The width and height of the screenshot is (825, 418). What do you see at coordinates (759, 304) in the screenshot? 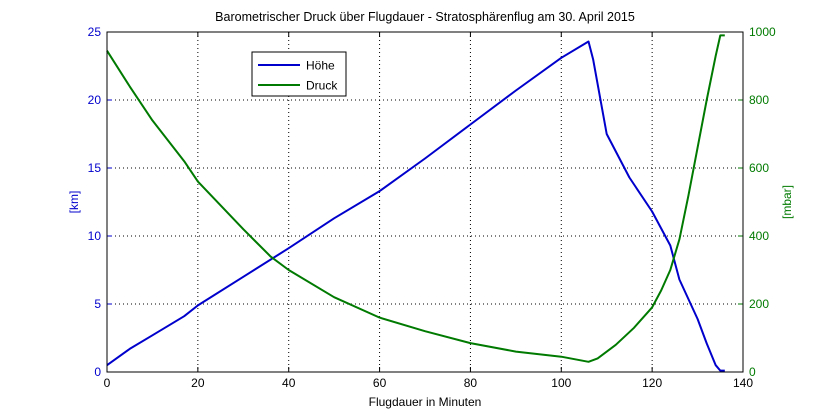
I see `y-right-tick-label: 200` at bounding box center [759, 304].